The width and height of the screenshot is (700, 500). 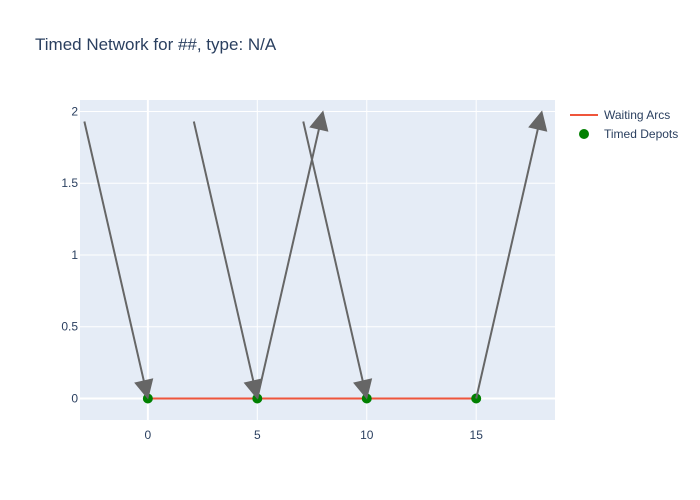 I want to click on x-tick-label: 0, so click(x=148, y=435).